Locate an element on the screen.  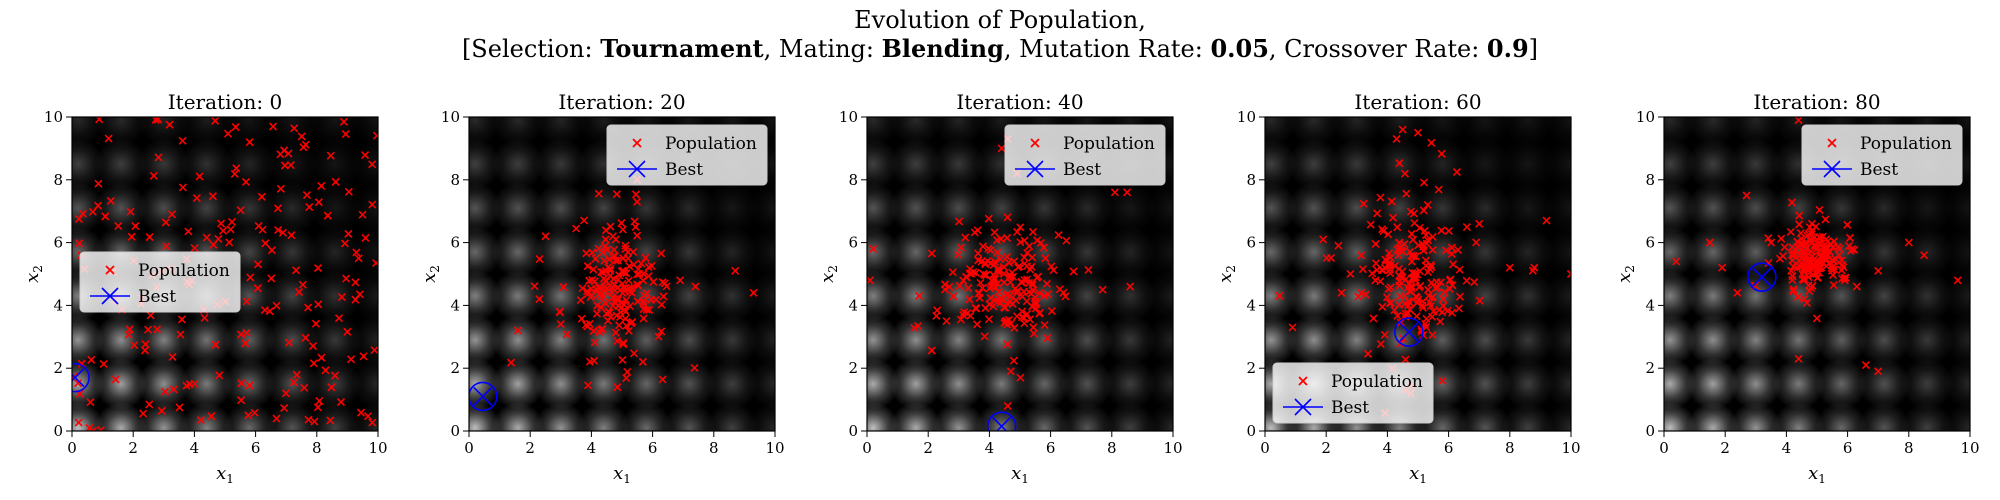
best-cross is located at coordinates (78, 378).